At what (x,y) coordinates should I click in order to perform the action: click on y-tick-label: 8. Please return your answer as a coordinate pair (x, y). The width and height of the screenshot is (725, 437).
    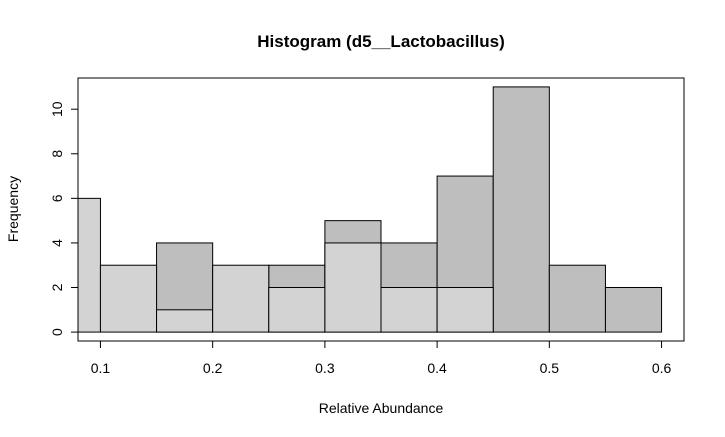
    Looking at the image, I should click on (57, 154).